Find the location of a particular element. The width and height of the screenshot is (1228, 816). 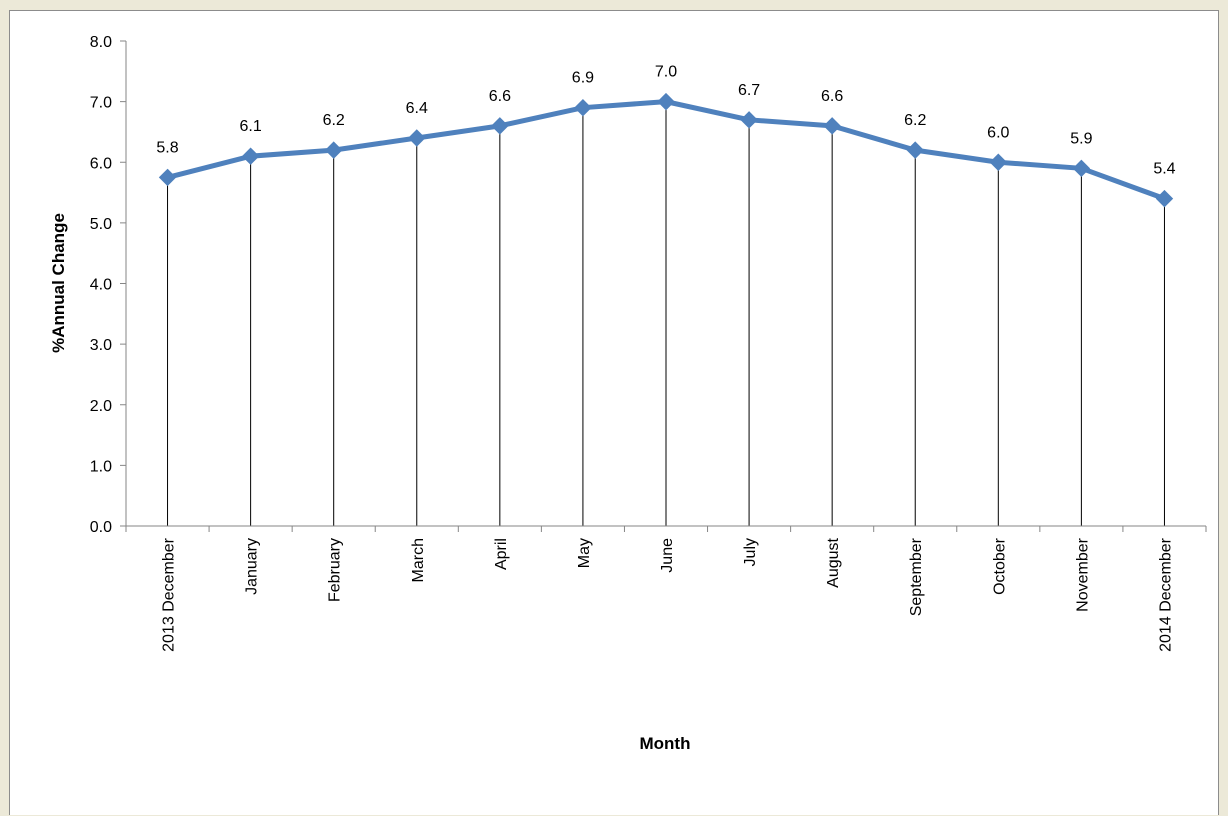

data-label: 5.9 is located at coordinates (1081, 138).